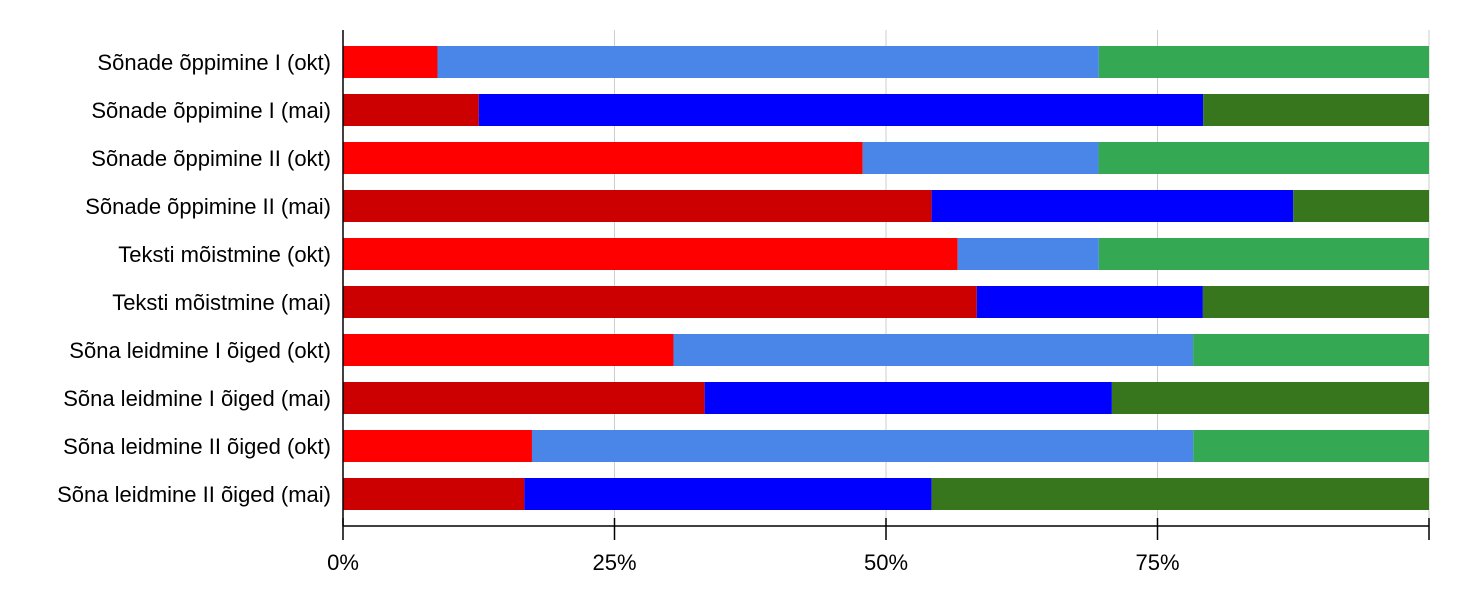 Image resolution: width=1460 pixels, height=593 pixels. I want to click on category-label-6: Sõna leidmine I õiged (okt), so click(200, 350).